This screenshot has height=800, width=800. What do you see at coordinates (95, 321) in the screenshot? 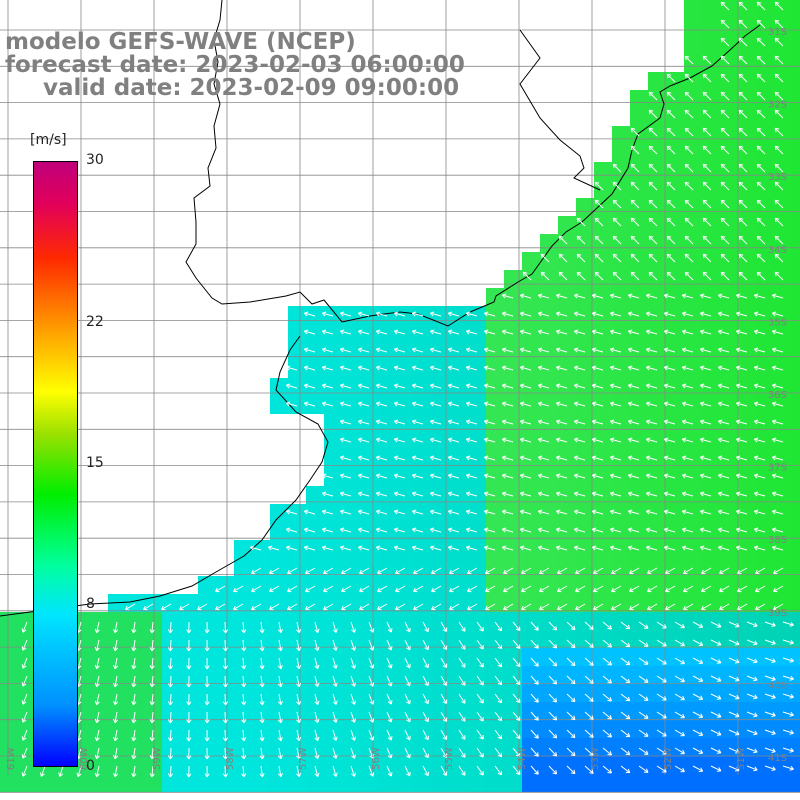
I see `colorbar-tick-label: 22` at bounding box center [95, 321].